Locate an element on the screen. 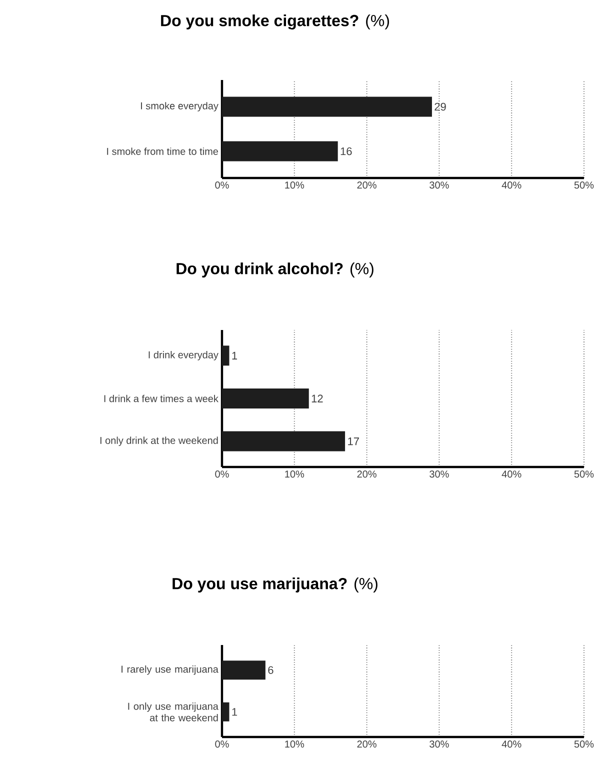 The width and height of the screenshot is (601, 769). y-tick-label: I drink everyday is located at coordinates (183, 355).